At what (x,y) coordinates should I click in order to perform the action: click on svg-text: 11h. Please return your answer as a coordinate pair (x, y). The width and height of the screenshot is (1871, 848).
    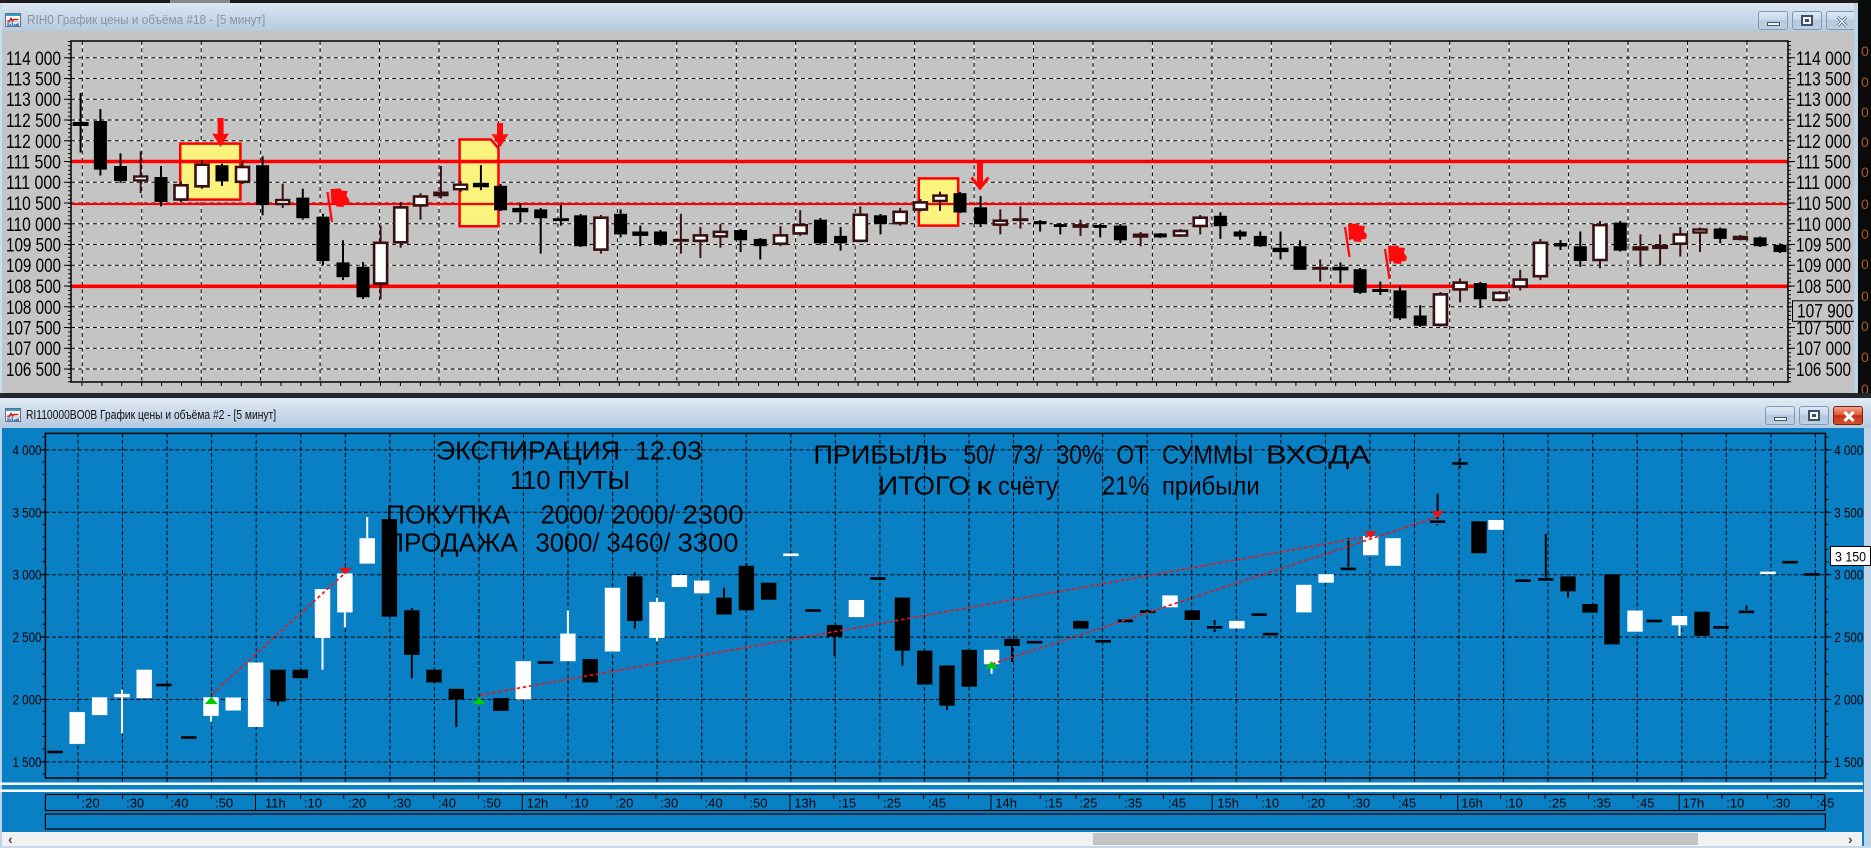
    Looking at the image, I should click on (275, 803).